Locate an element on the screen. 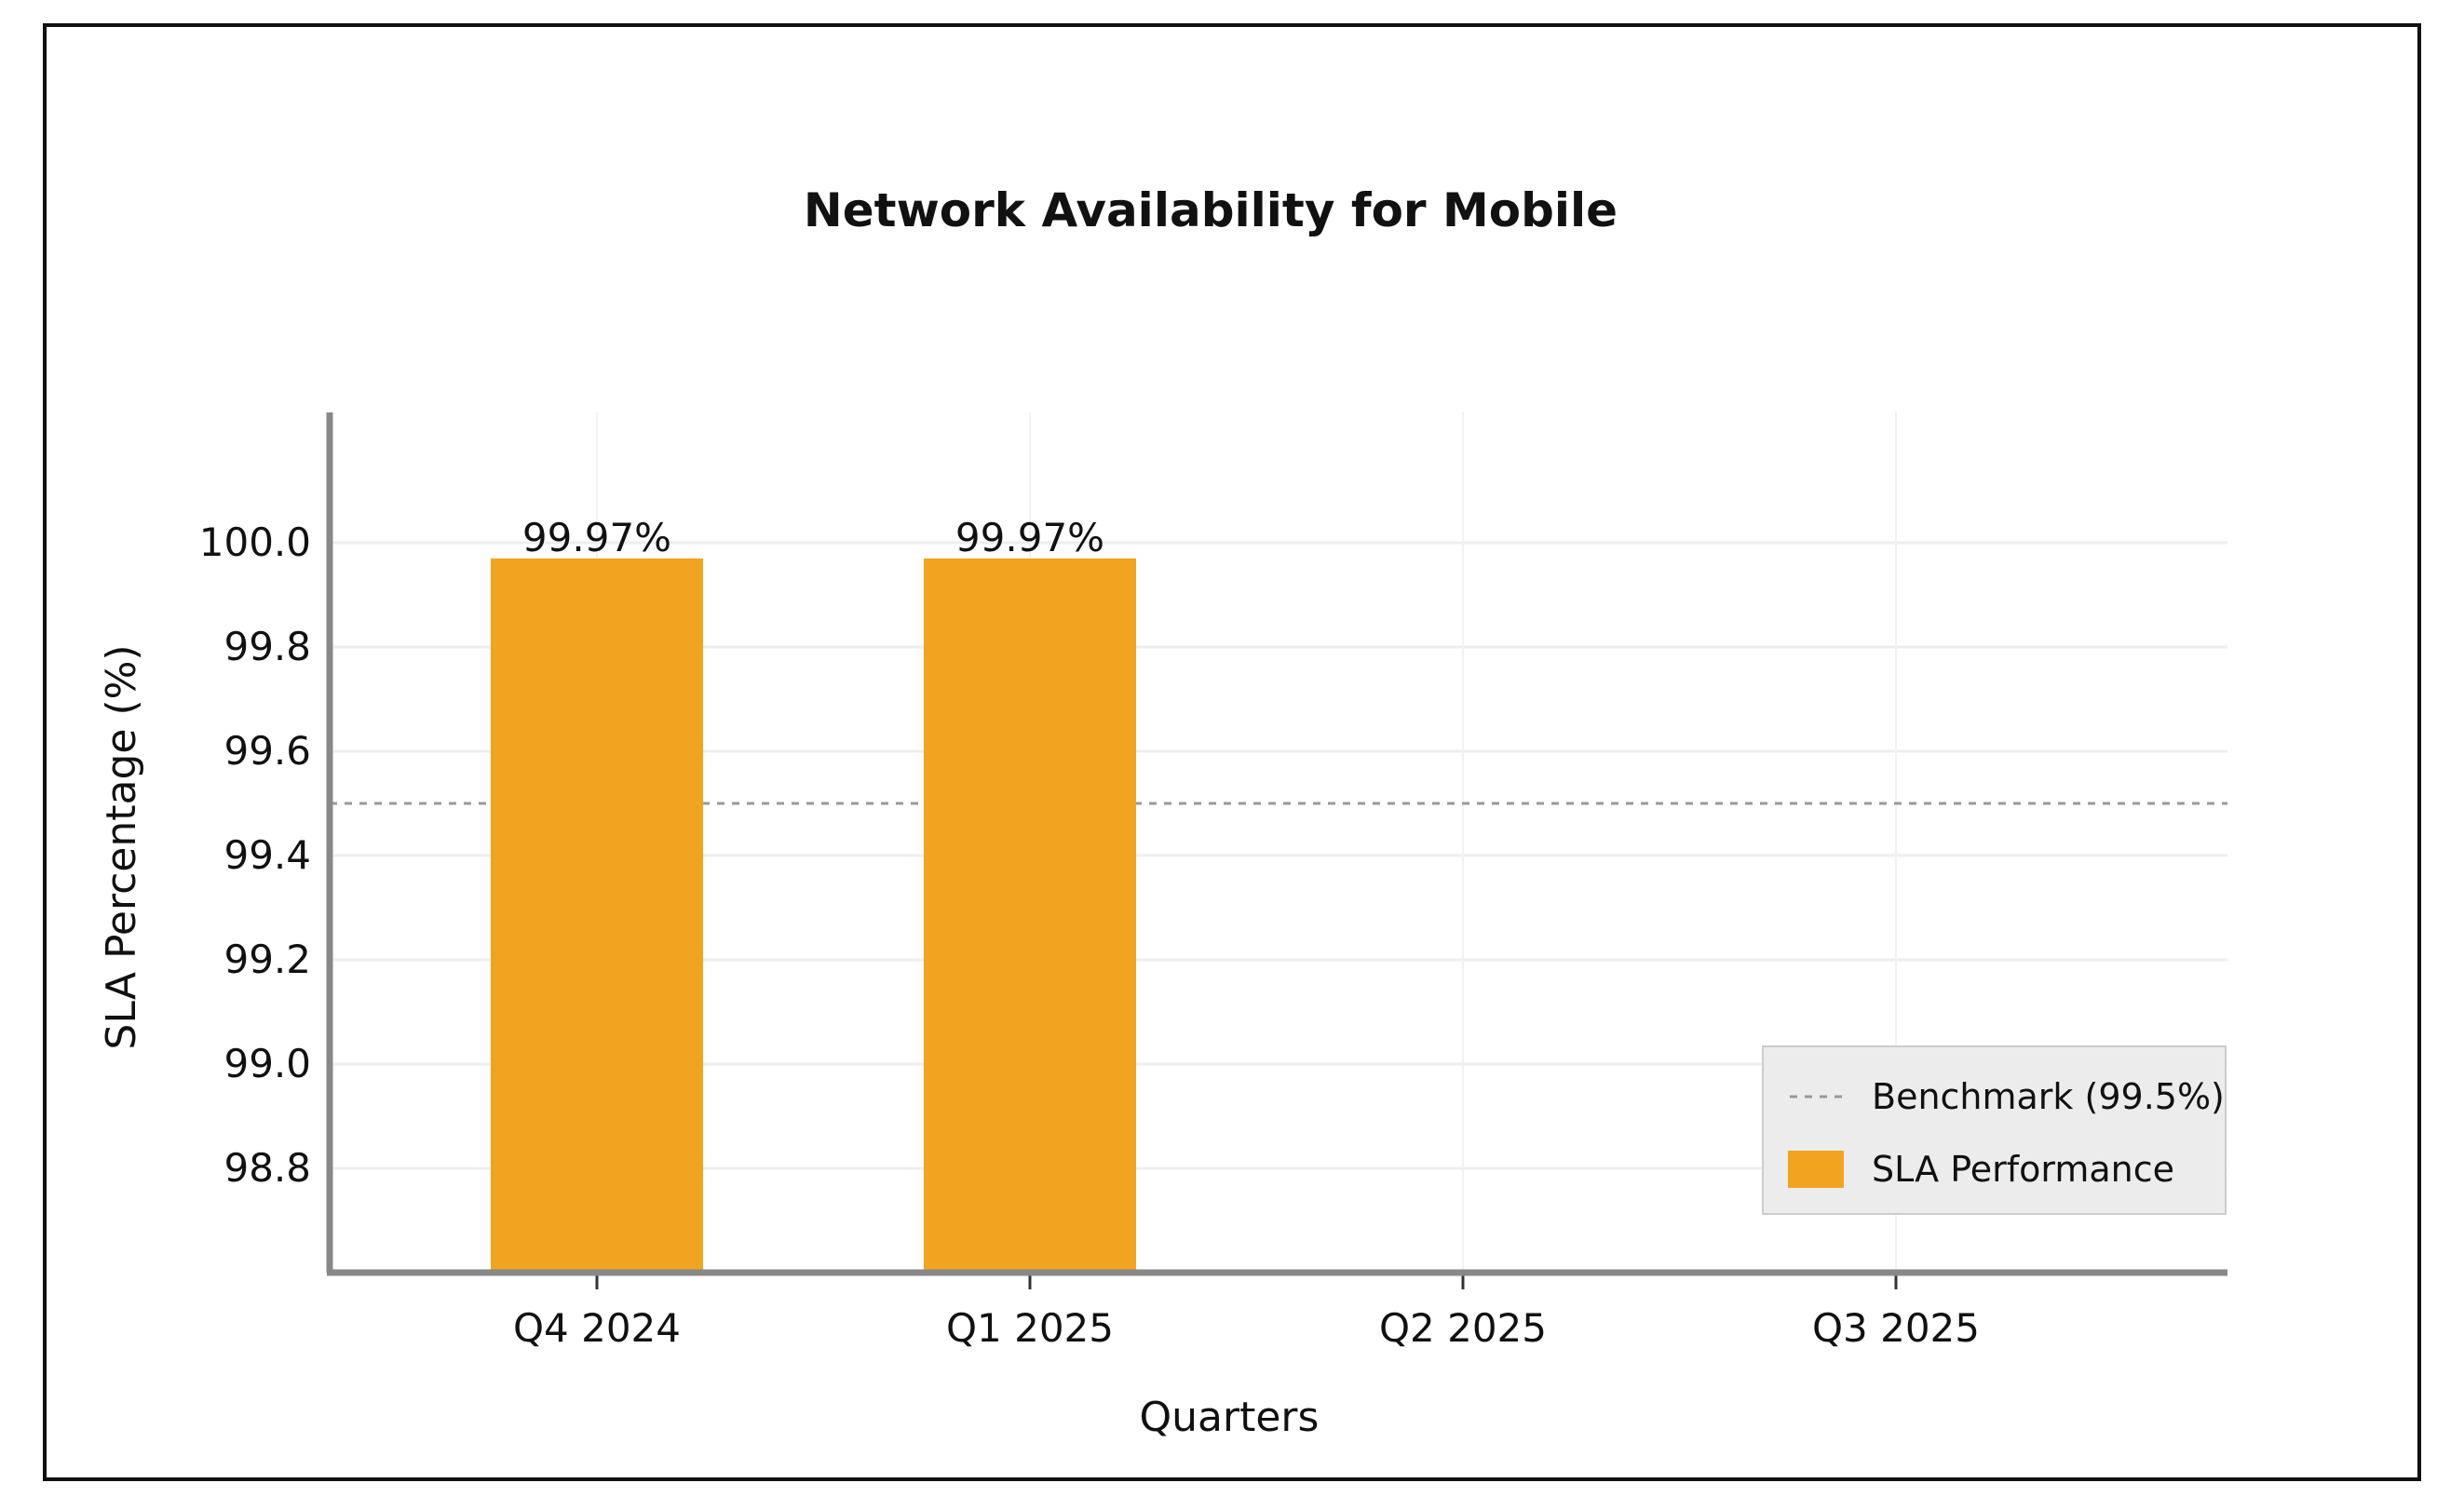  x-tick-label: Q4 2024 is located at coordinates (597, 1328).